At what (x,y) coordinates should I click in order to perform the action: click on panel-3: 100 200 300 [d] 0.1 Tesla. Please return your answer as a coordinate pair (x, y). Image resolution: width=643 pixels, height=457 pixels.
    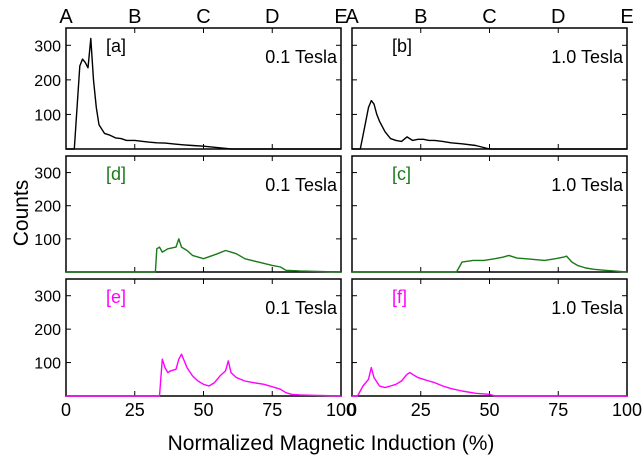
    Looking at the image, I should click on (188, 214).